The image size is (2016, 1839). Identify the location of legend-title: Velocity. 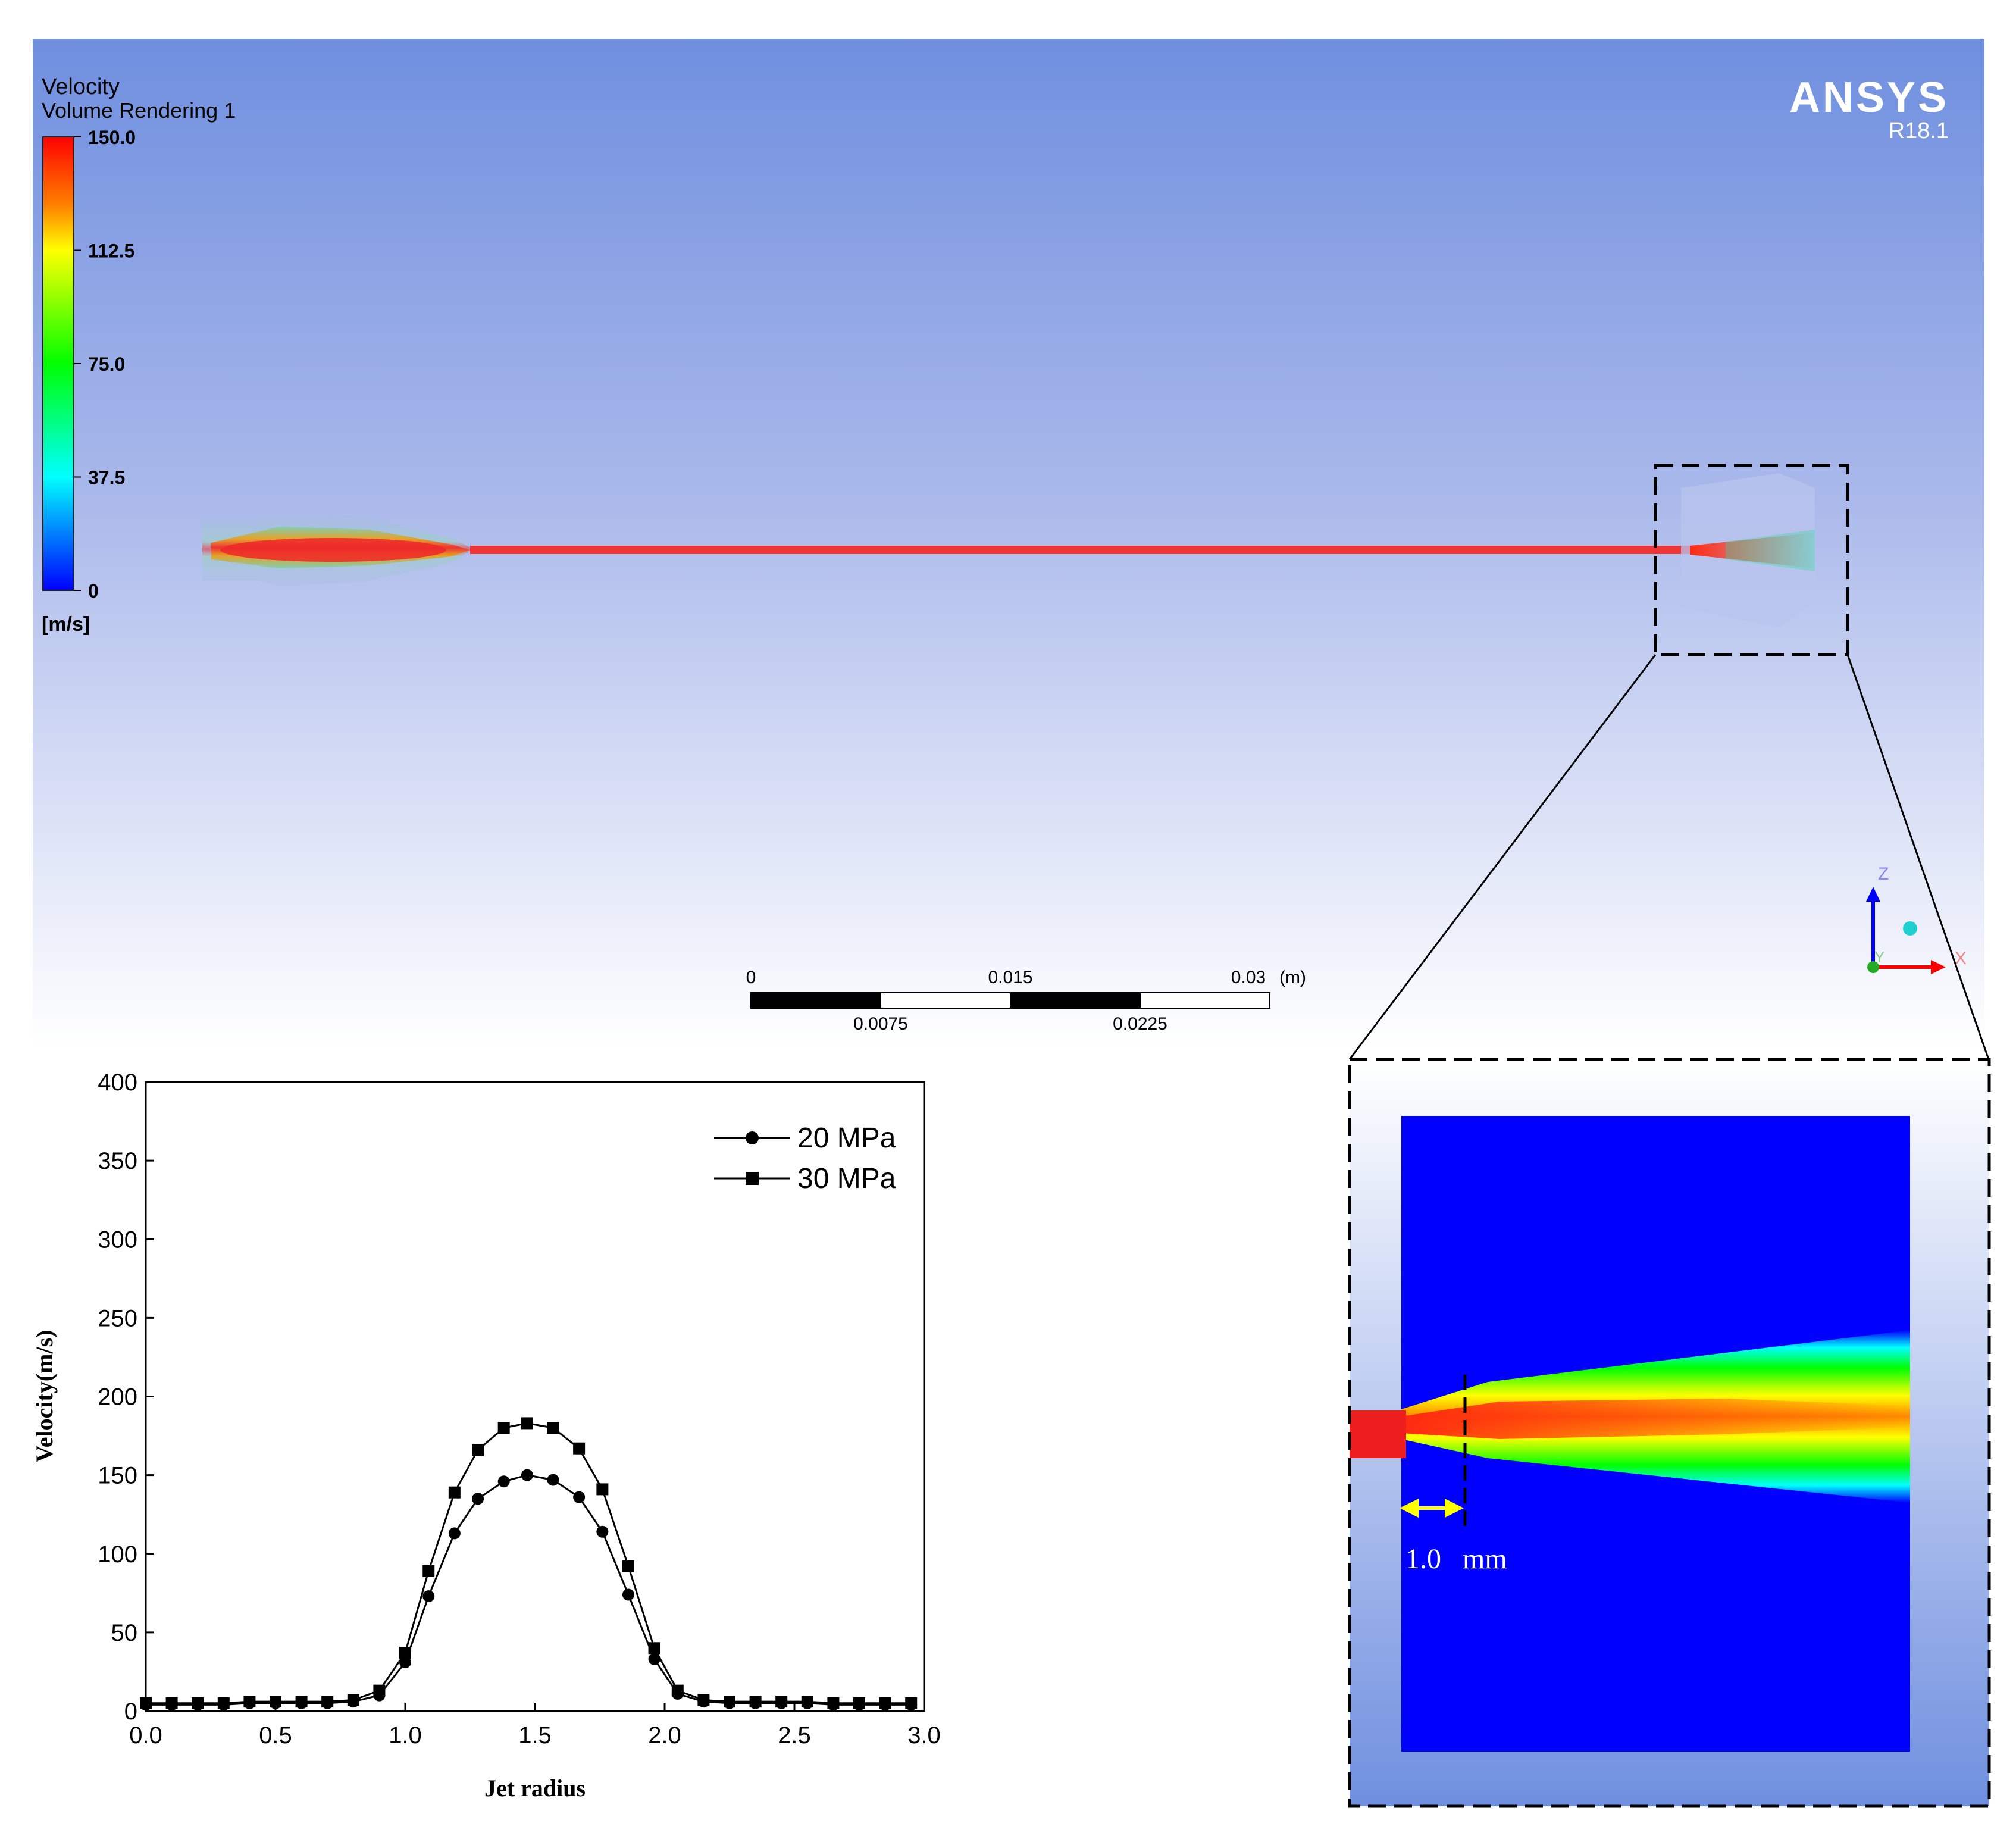
(81, 86).